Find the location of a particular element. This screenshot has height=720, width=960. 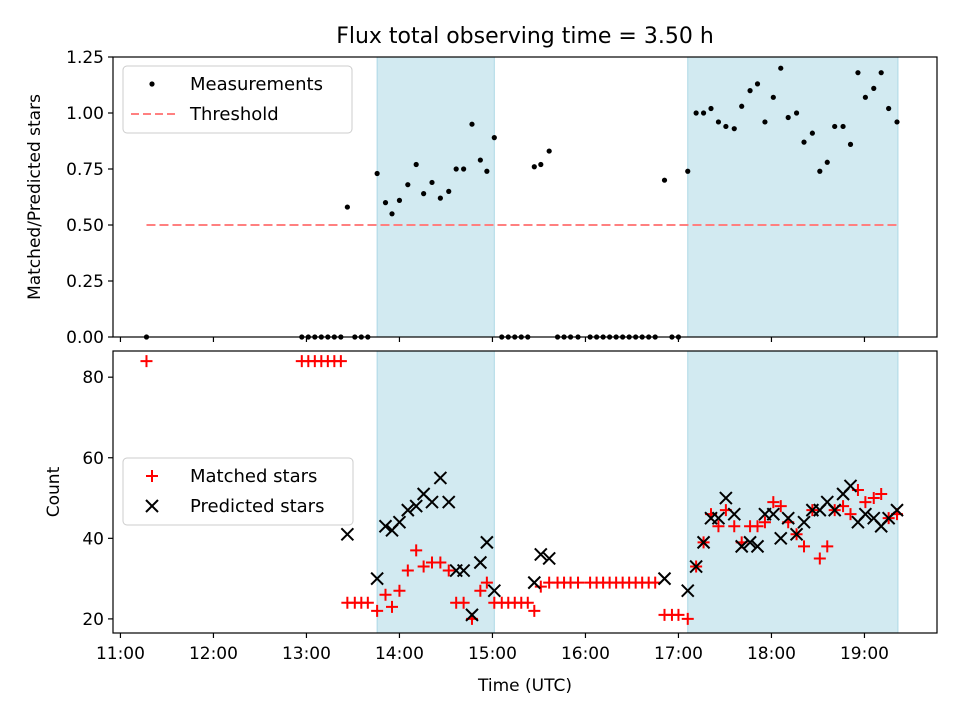

legend-predicted-marker is located at coordinates (152, 506).